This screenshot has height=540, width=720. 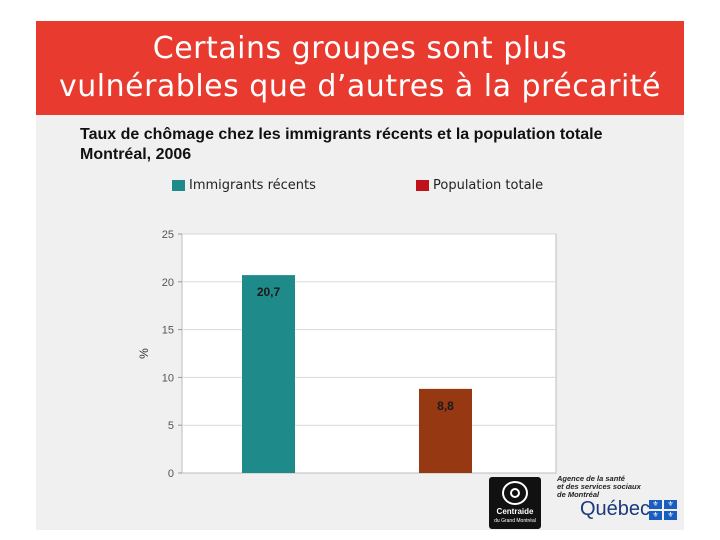 What do you see at coordinates (168, 331) in the screenshot?
I see `y-tick-label: 15` at bounding box center [168, 331].